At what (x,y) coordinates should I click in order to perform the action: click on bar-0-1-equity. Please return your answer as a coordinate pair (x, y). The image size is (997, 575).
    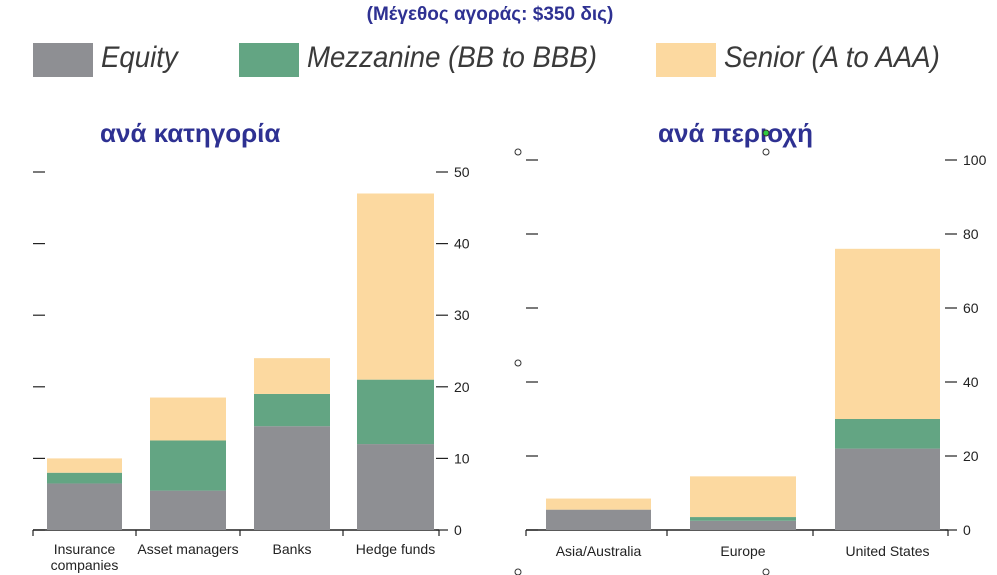
    Looking at the image, I should click on (188, 510).